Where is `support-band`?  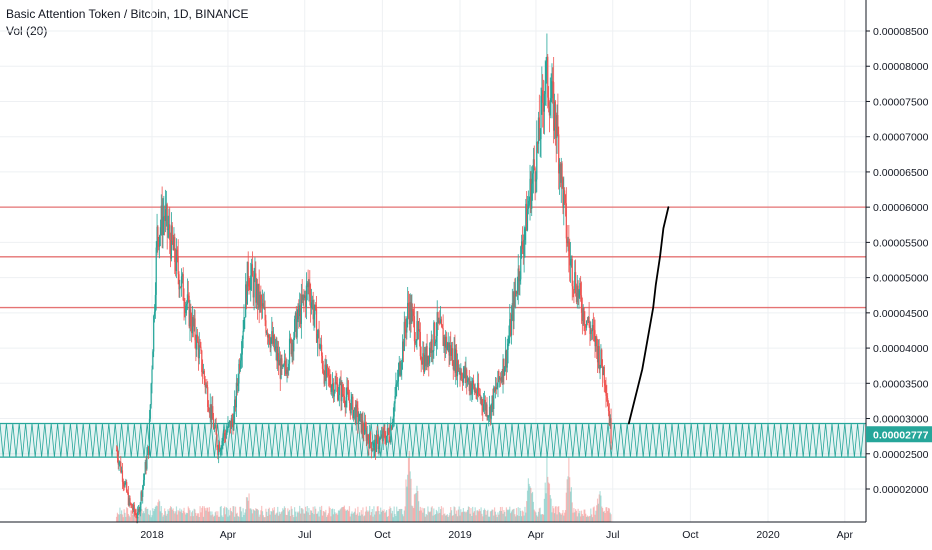 support-band is located at coordinates (433, 440).